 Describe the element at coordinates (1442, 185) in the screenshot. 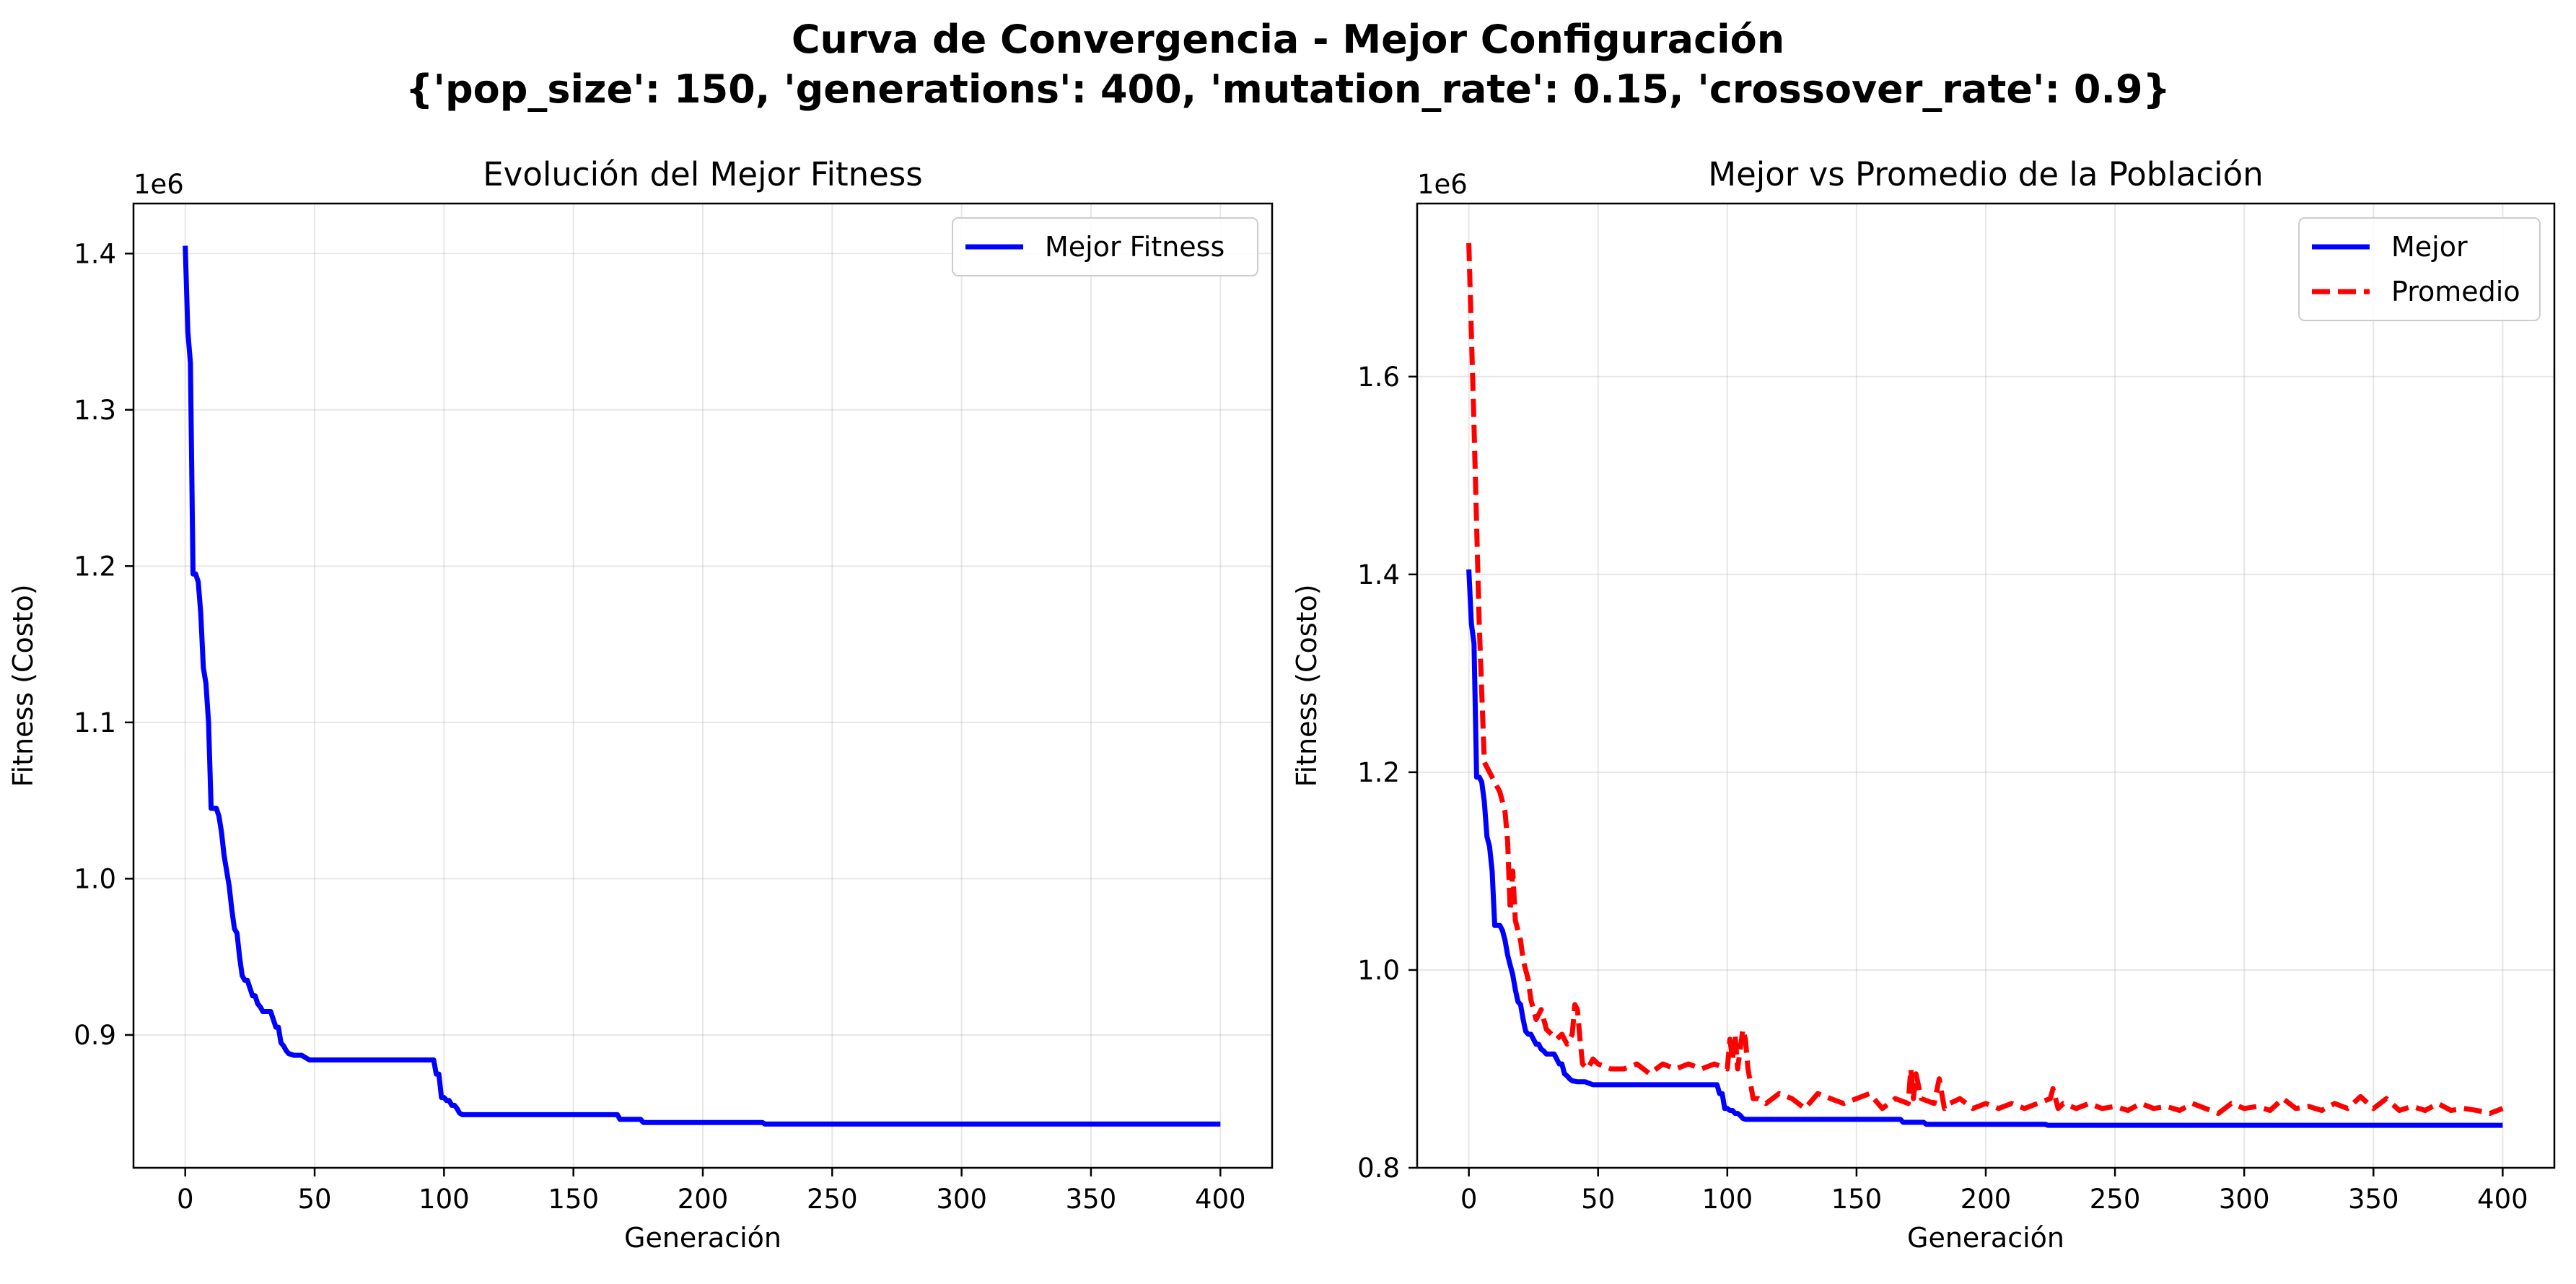

I see `chart2-y-offset-label: 1e6` at that location.